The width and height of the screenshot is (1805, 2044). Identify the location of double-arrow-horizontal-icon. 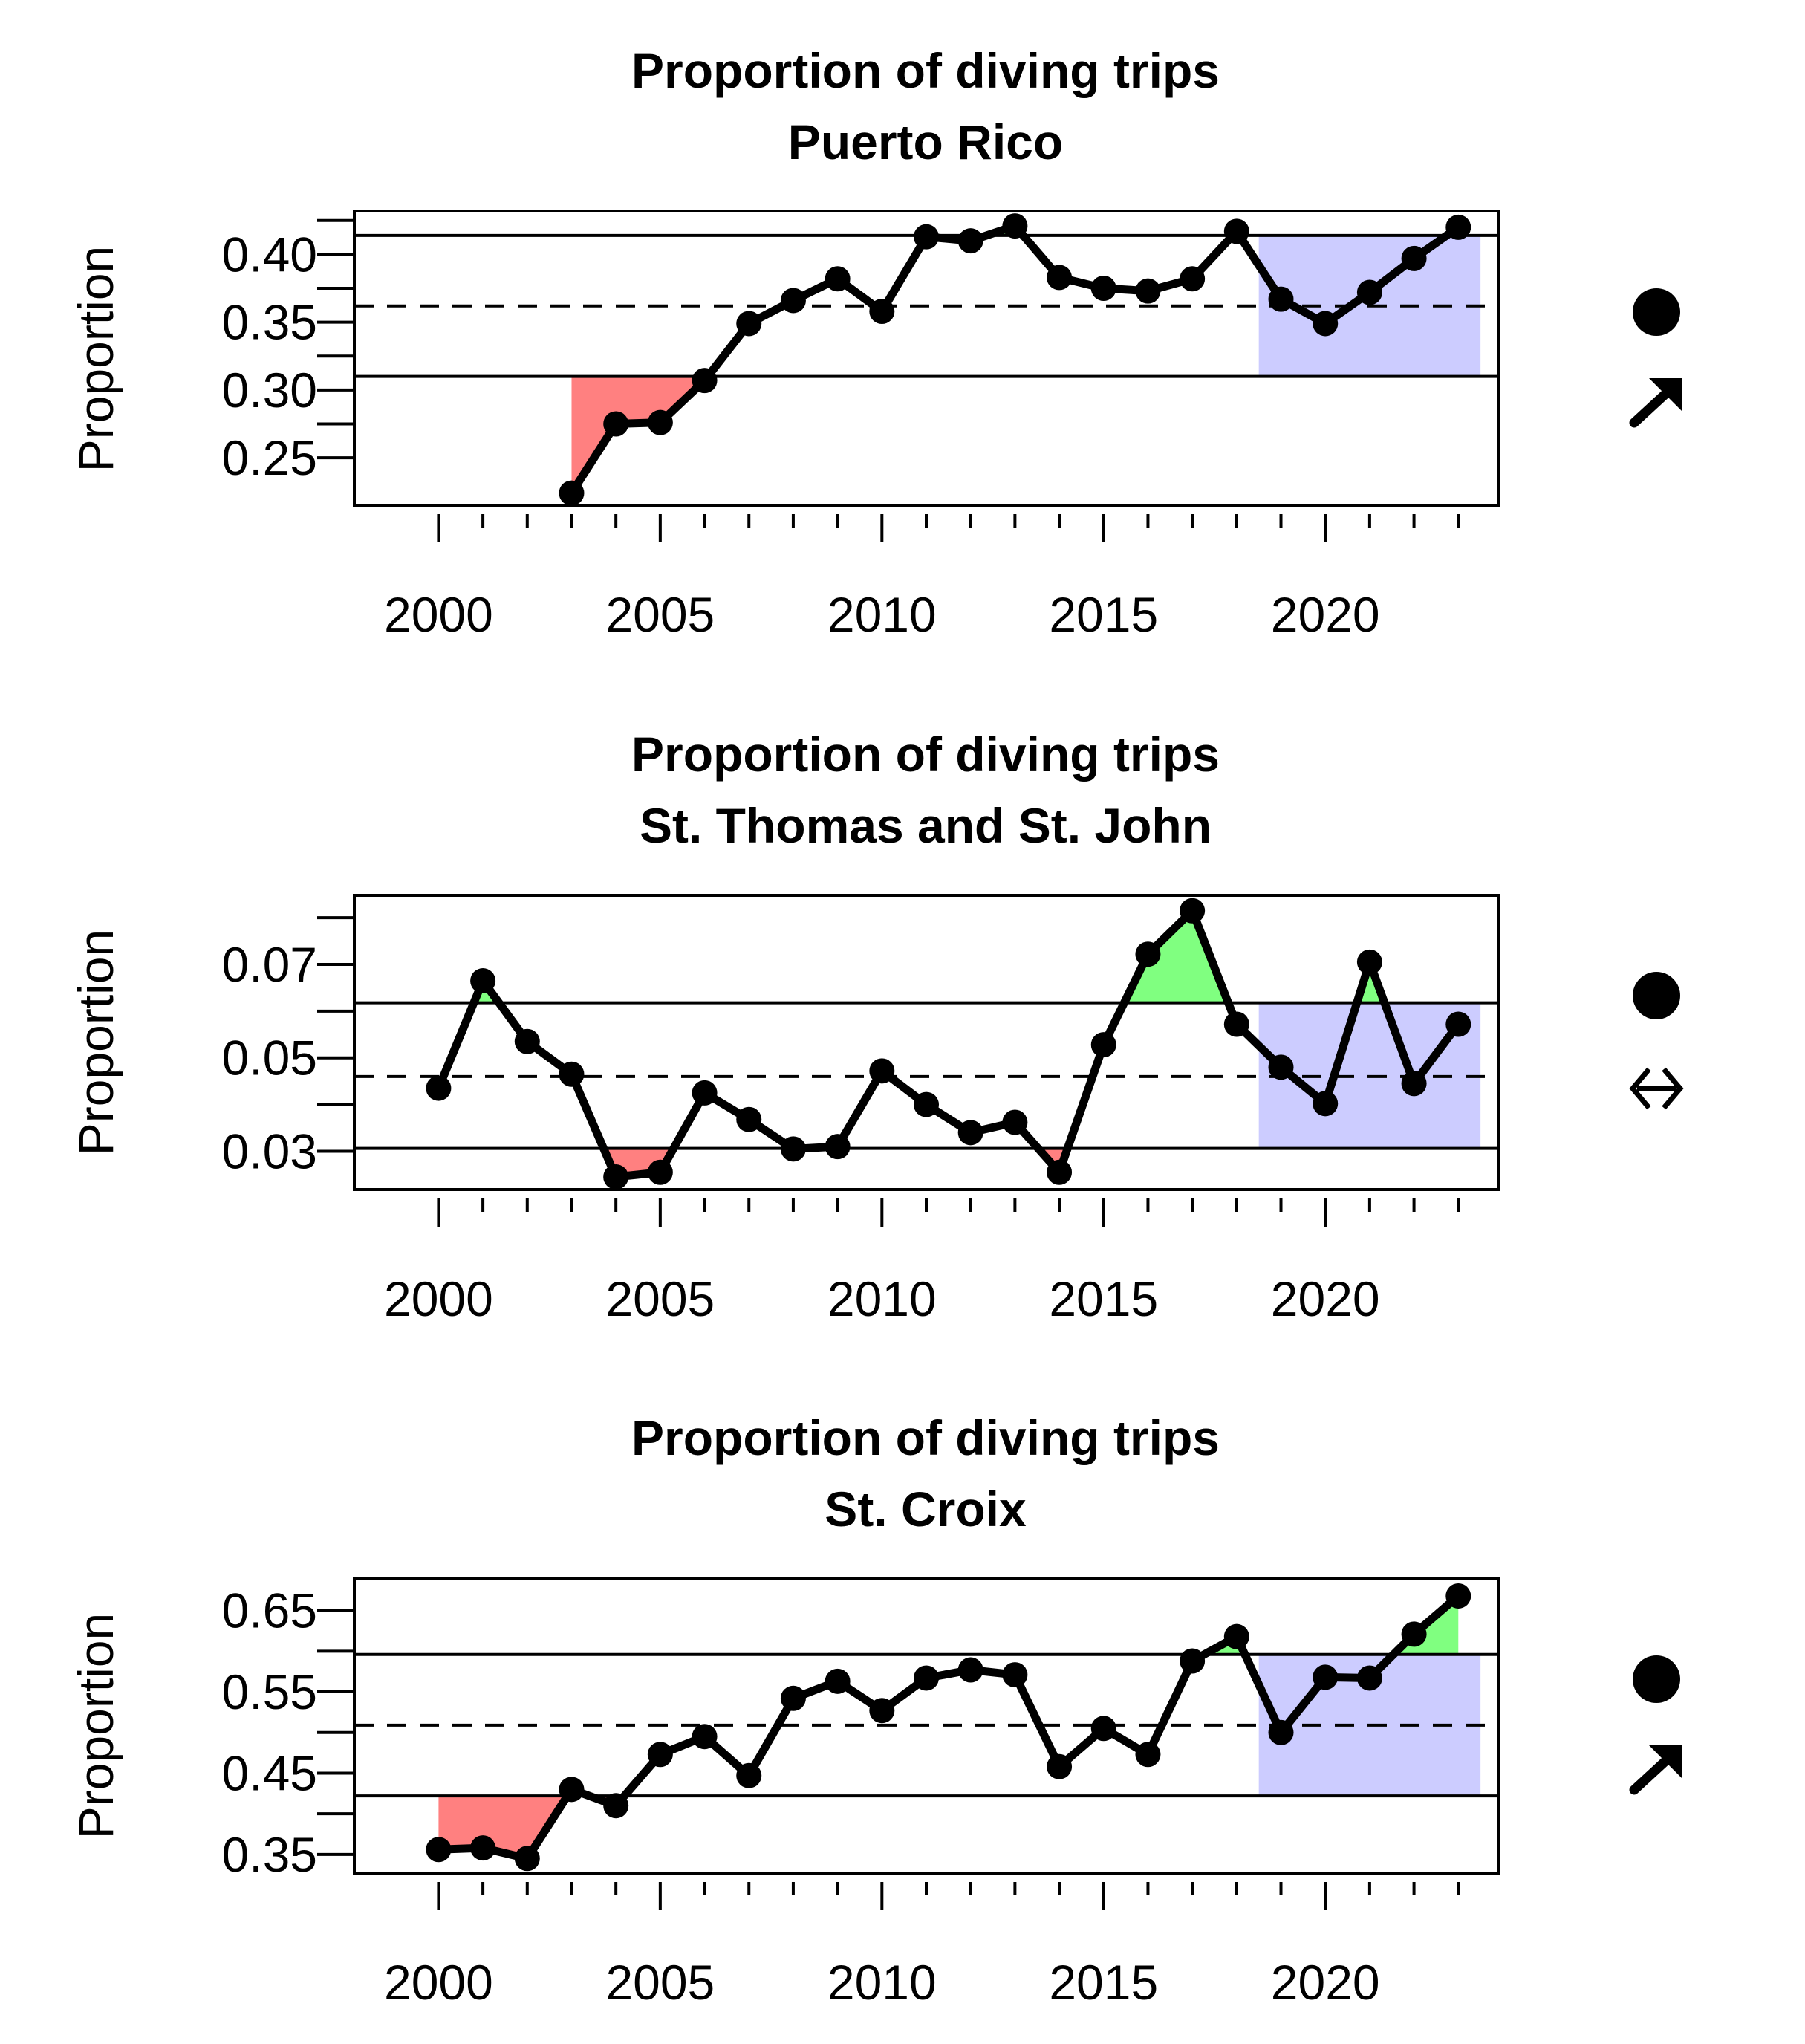
(1657, 1088).